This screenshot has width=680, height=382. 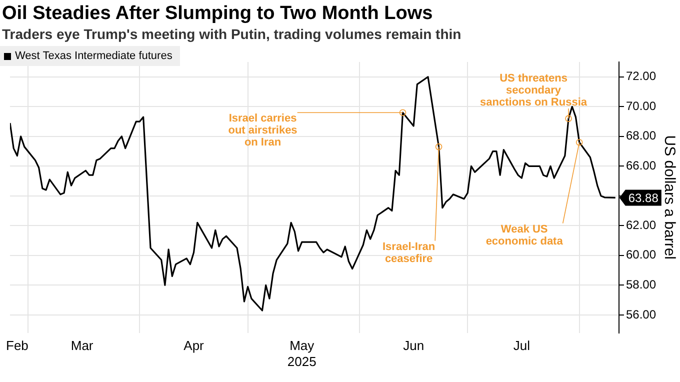 I want to click on data-label: 63.88, so click(x=643, y=198).